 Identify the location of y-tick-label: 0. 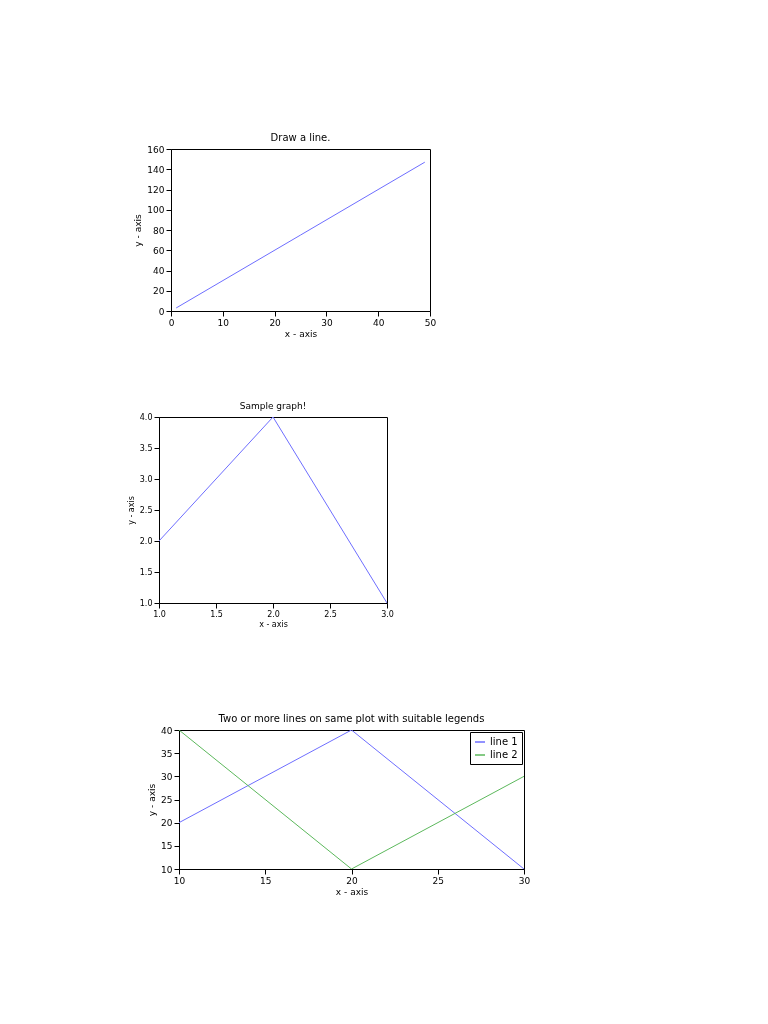
(161, 311).